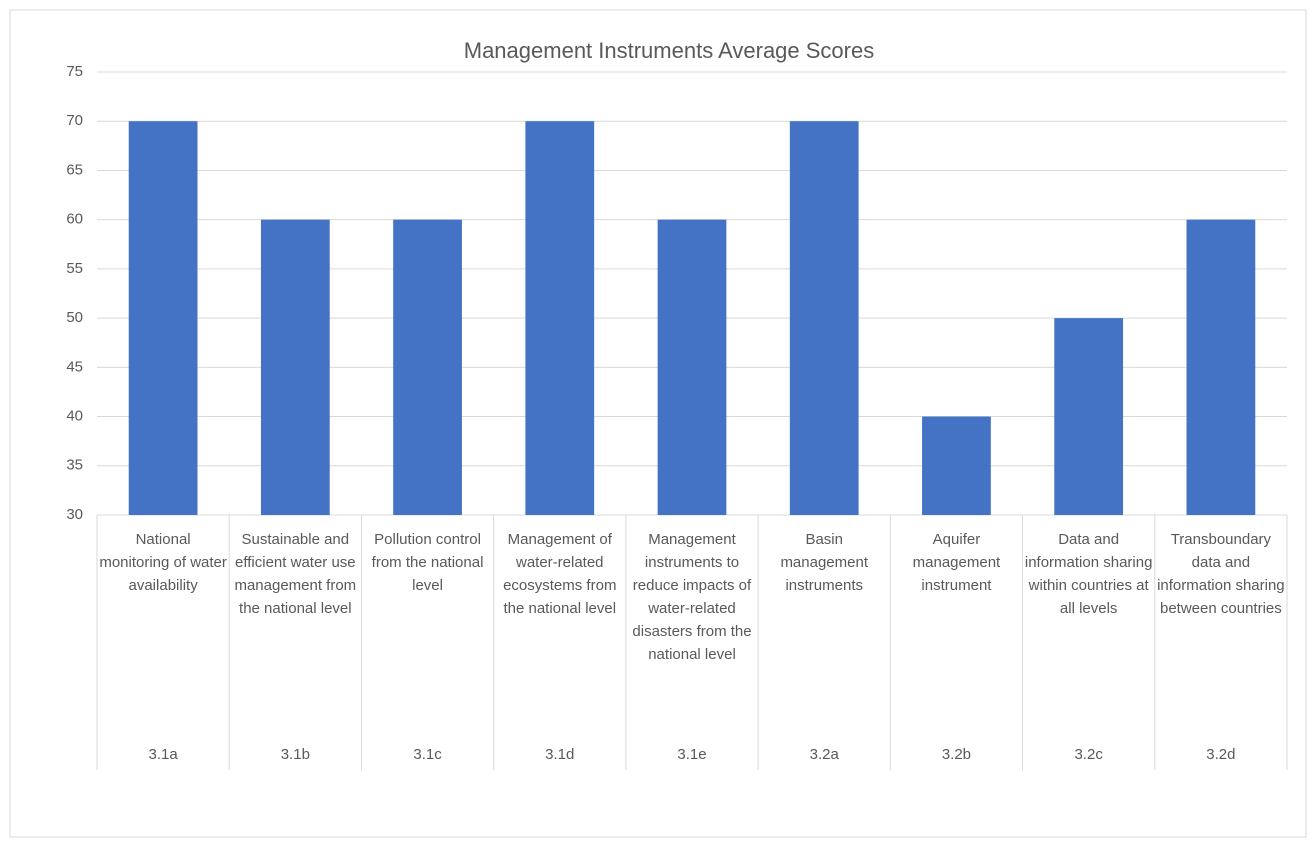  What do you see at coordinates (74, 219) in the screenshot?
I see `y-tick-label: 60` at bounding box center [74, 219].